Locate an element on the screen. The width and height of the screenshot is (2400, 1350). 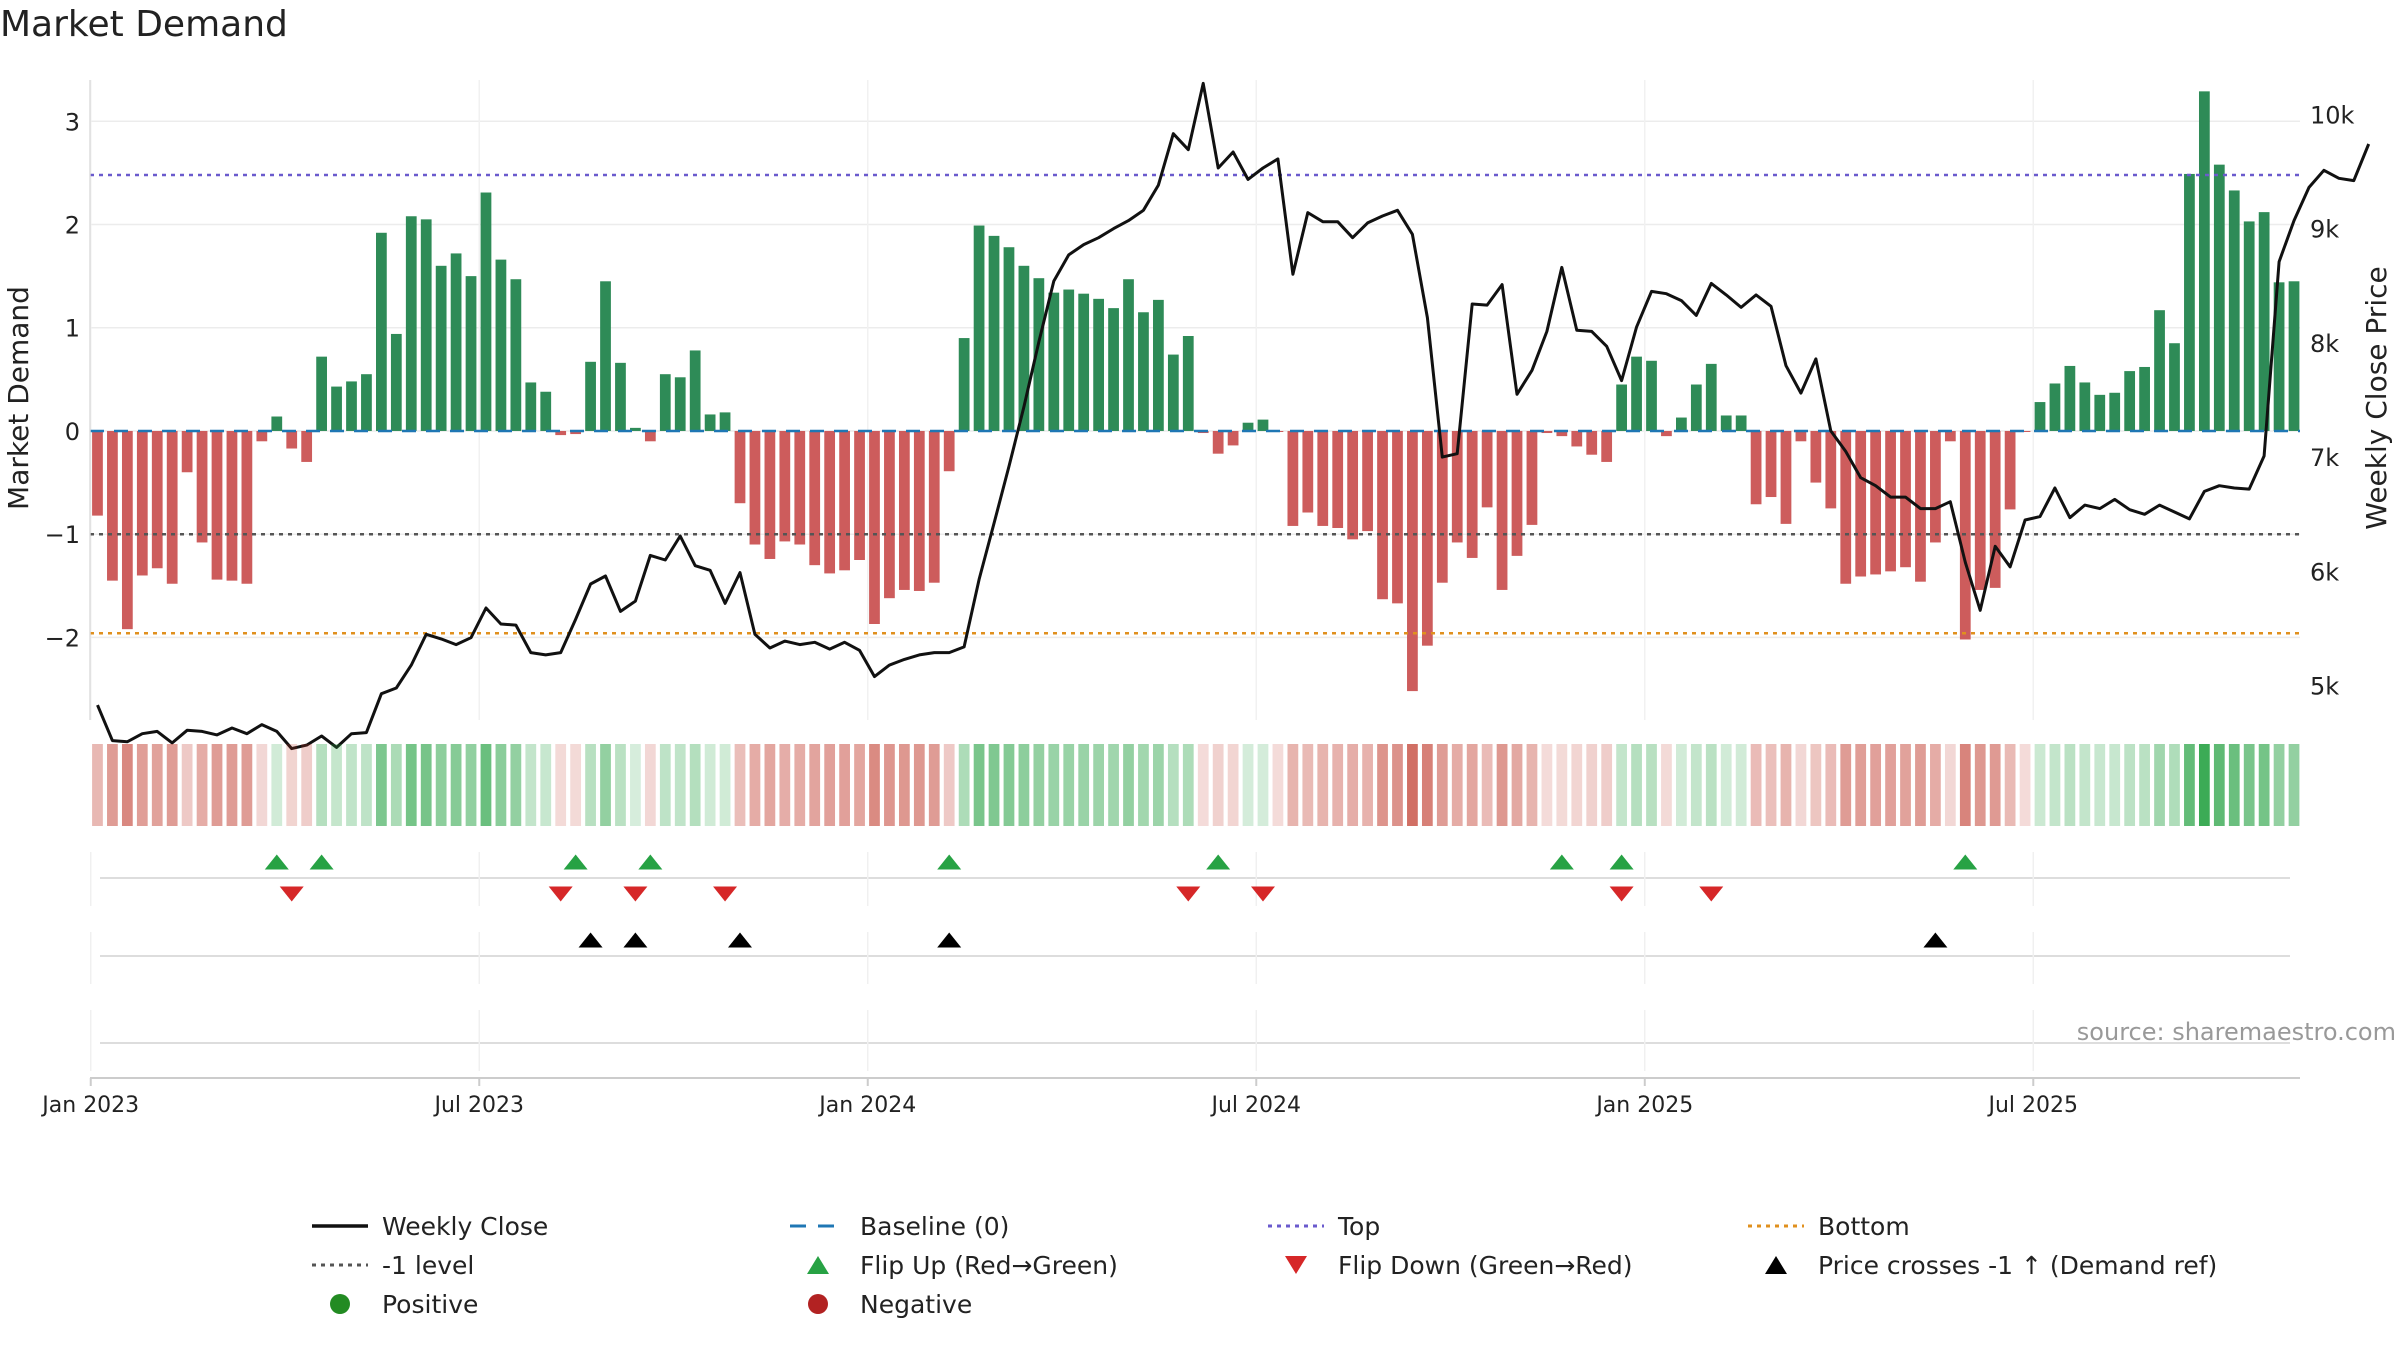
flip-down-marker is located at coordinates (560, 894).